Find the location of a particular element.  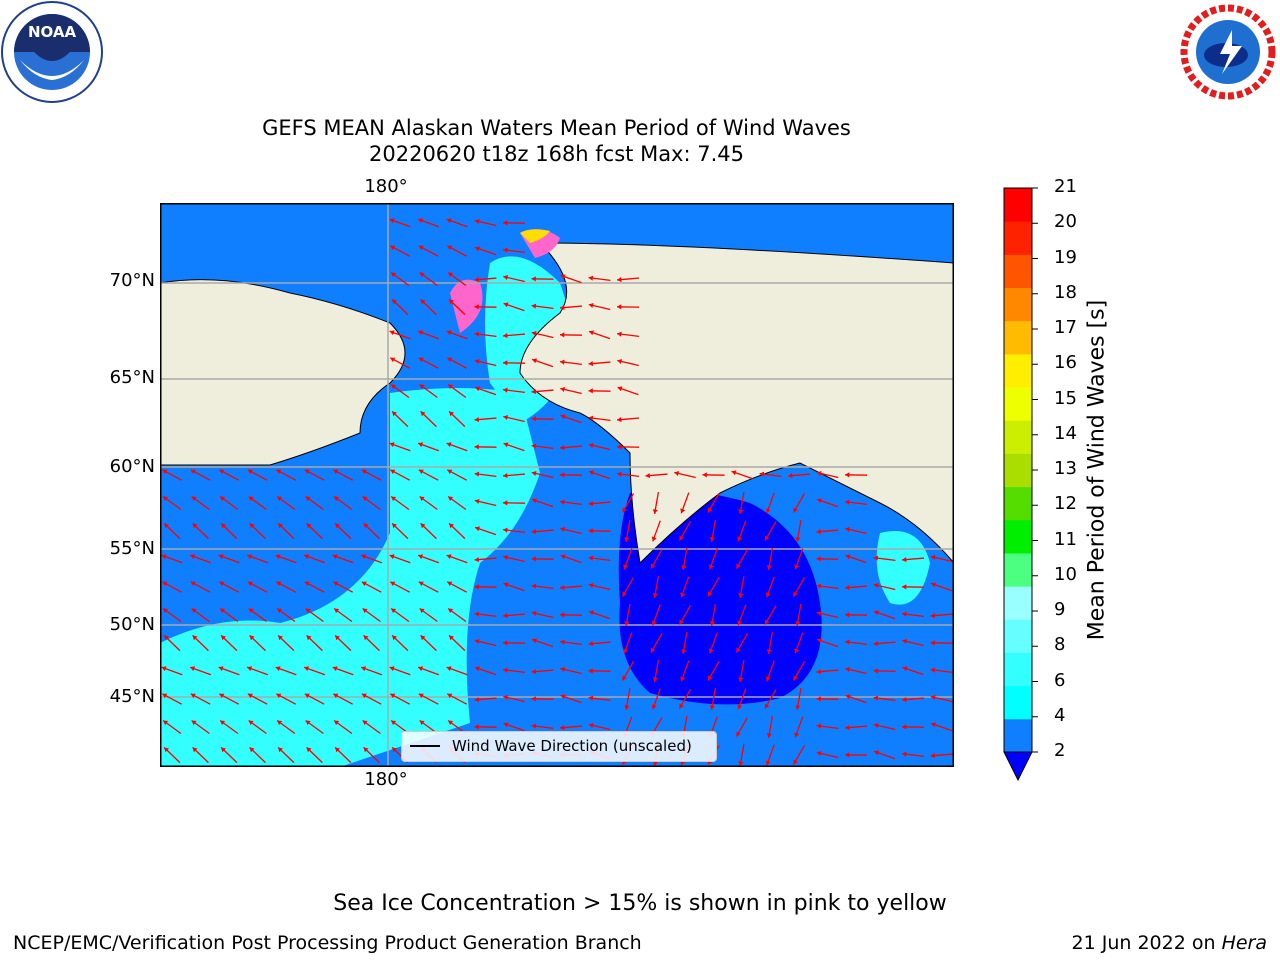

colorbar-tick-label: 14 is located at coordinates (1065, 433).